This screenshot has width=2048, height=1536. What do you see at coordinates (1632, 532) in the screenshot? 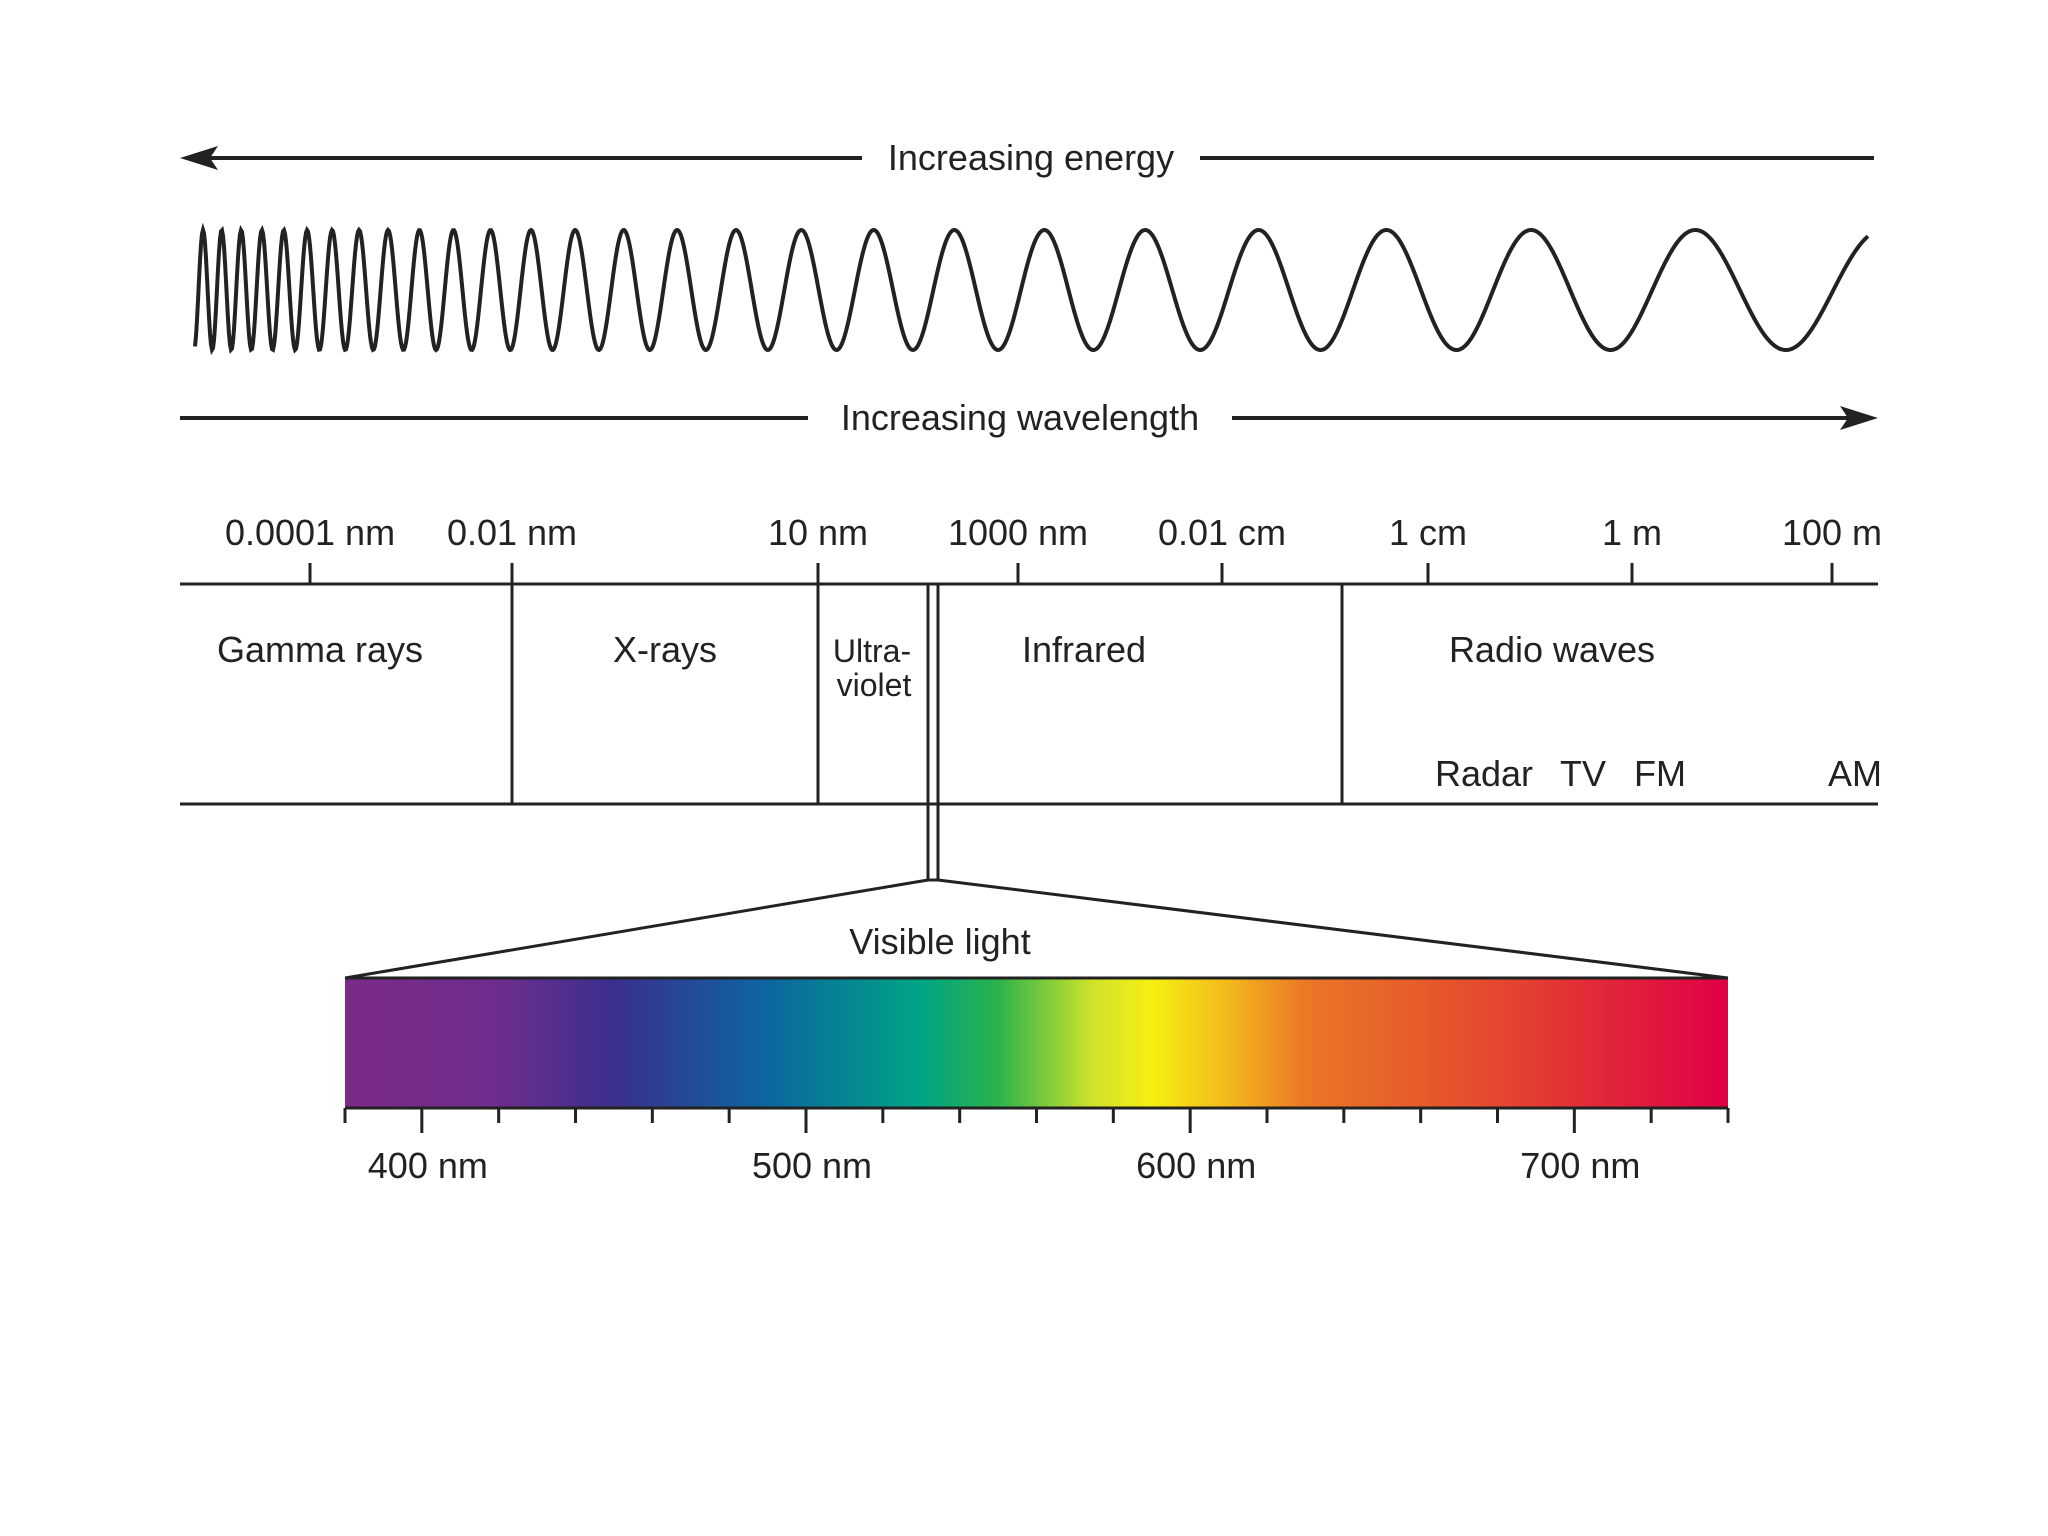
I see `scale-tick-label: 1 m` at bounding box center [1632, 532].